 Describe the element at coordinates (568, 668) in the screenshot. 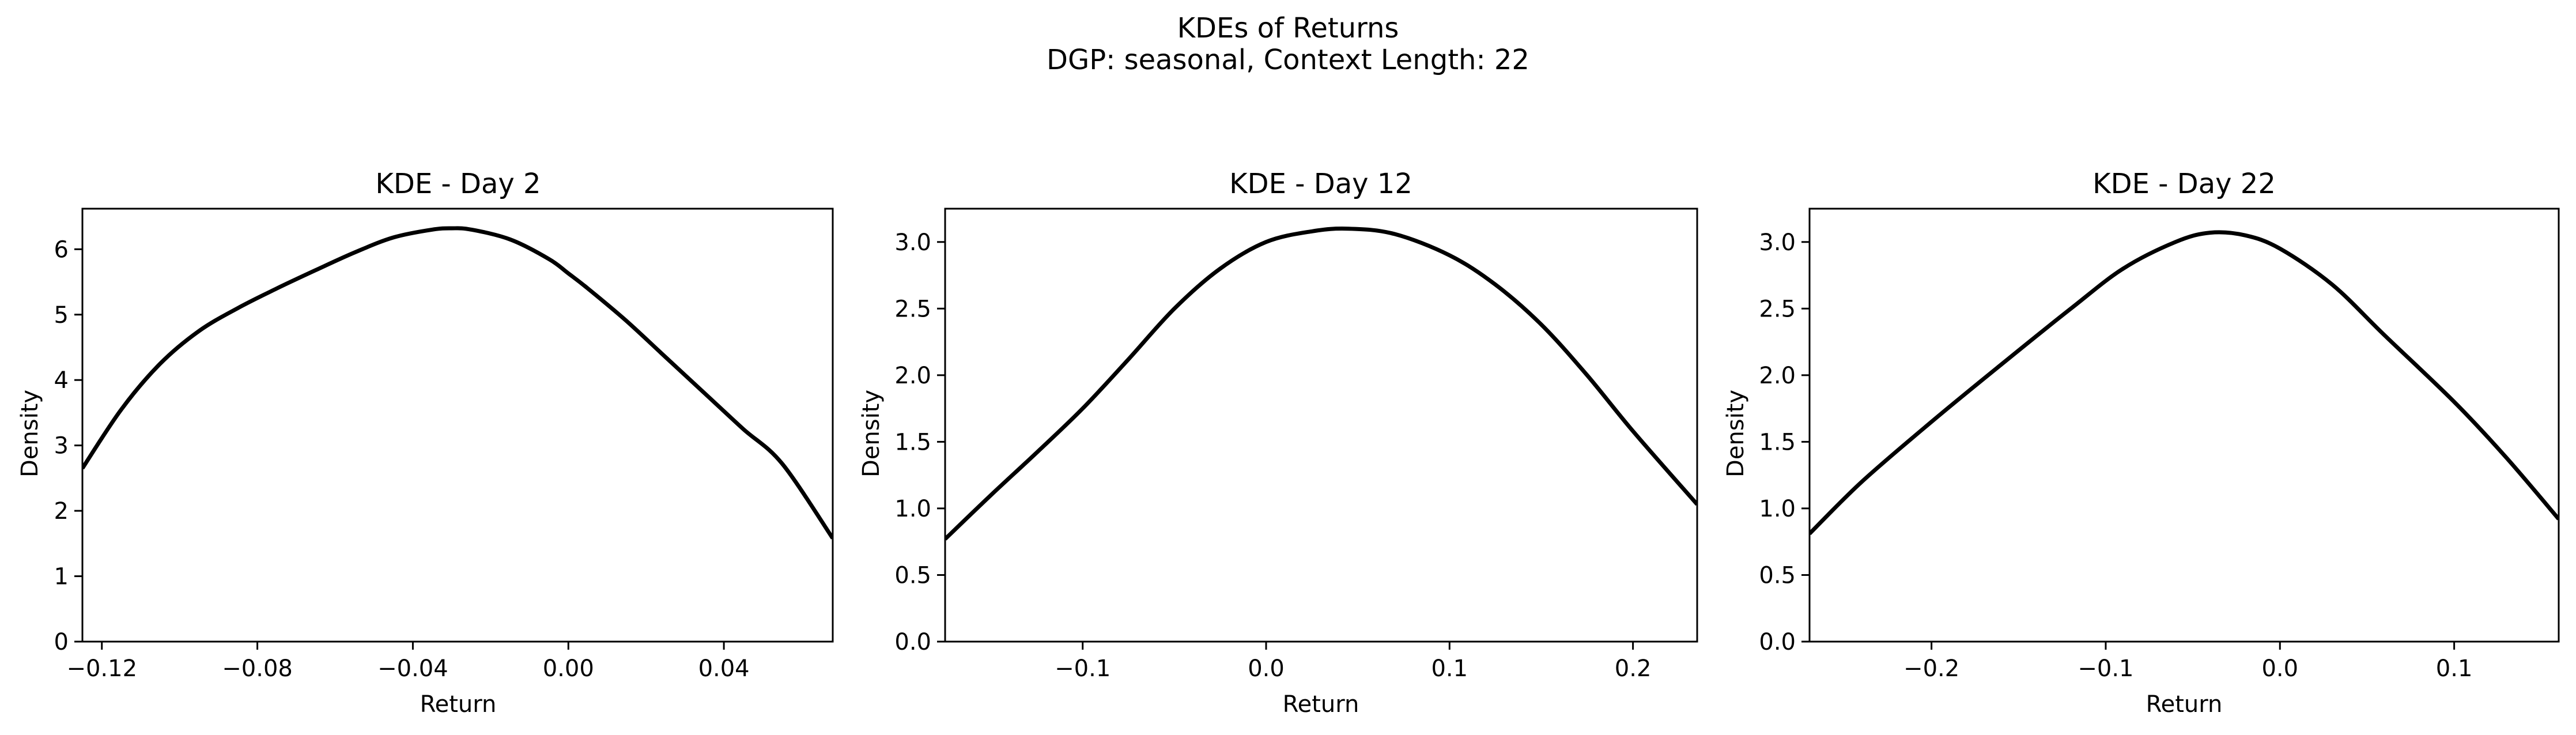

I see `x-tick-label: 0.00` at that location.